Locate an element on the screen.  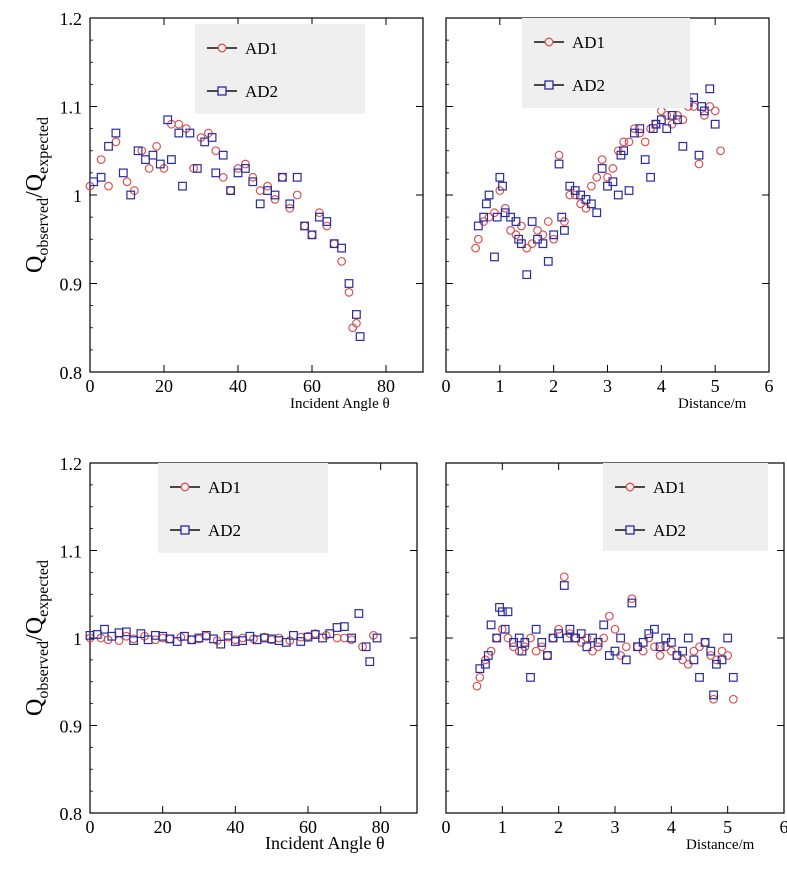
legend-marker-circle is located at coordinates (549, 42).